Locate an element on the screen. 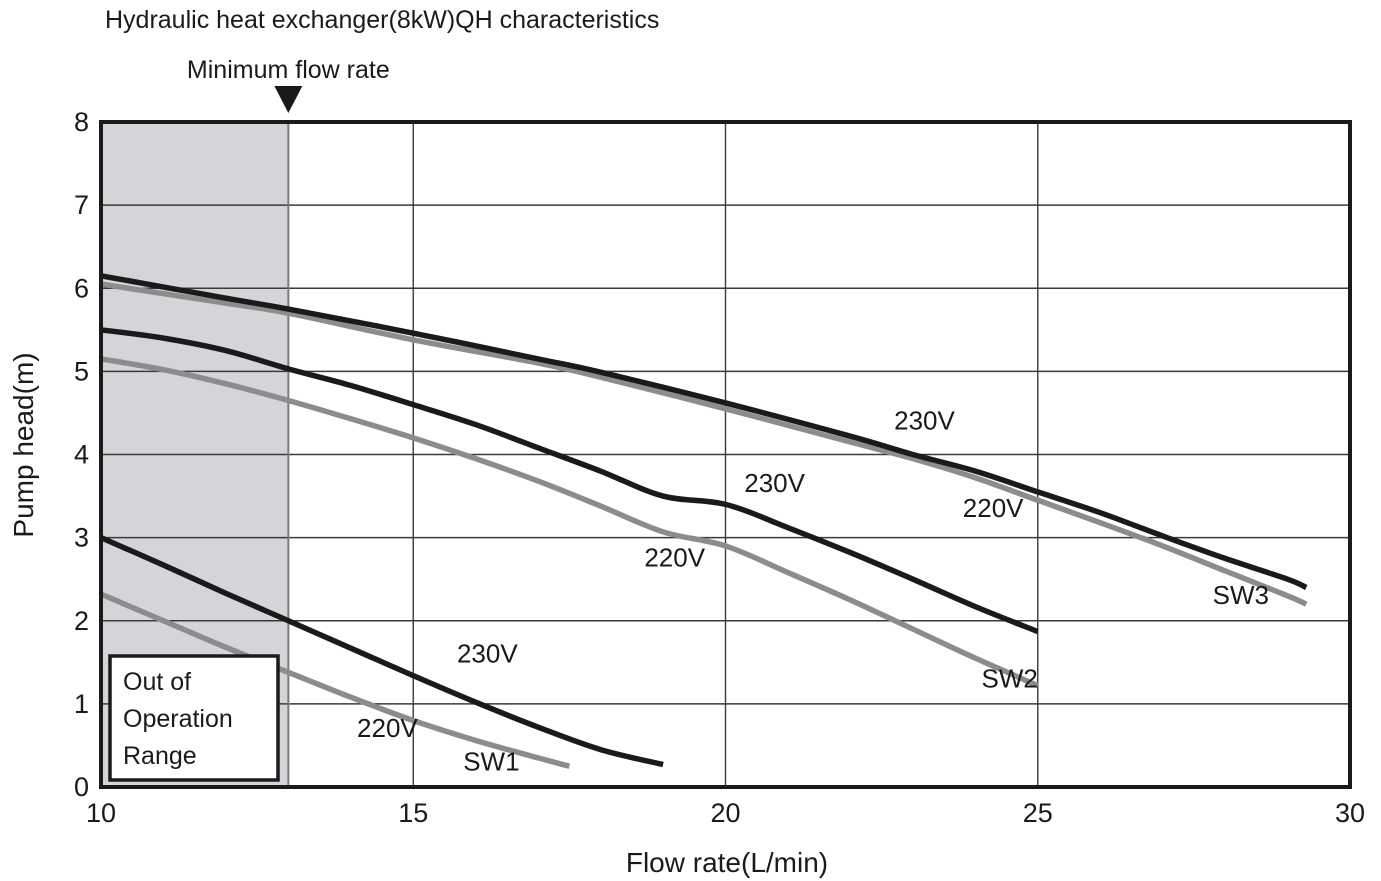 The width and height of the screenshot is (1381, 881). series-sw1-220v-line is located at coordinates (335, 680).